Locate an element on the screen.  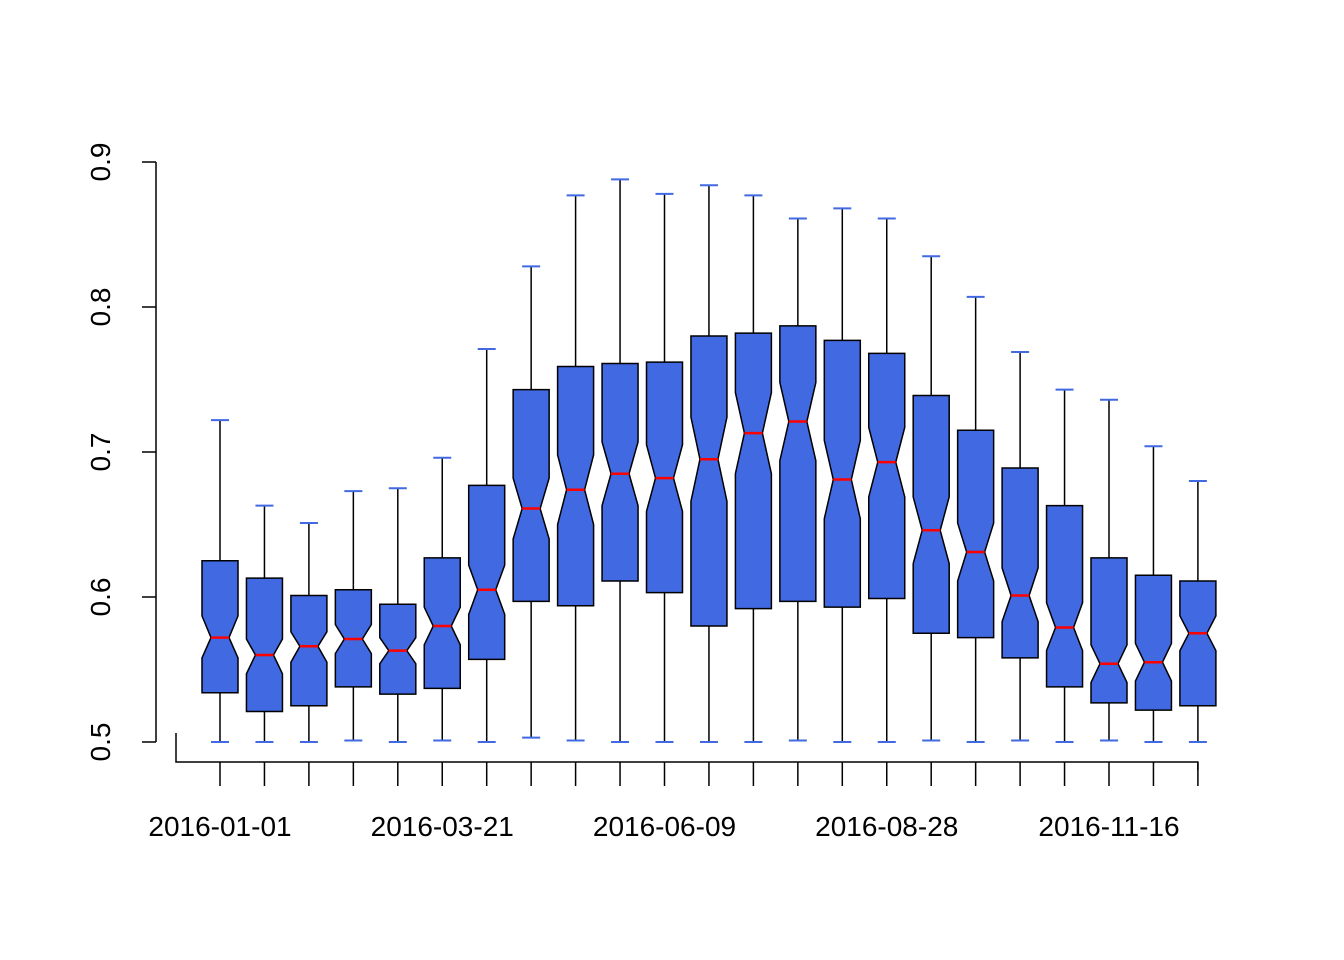
x-axis-line is located at coordinates (687, 751).